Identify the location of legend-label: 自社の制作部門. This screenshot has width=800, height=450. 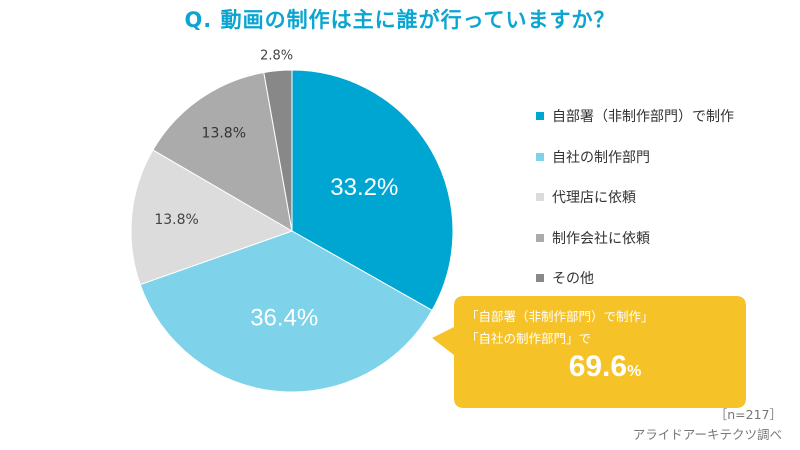
(601, 157).